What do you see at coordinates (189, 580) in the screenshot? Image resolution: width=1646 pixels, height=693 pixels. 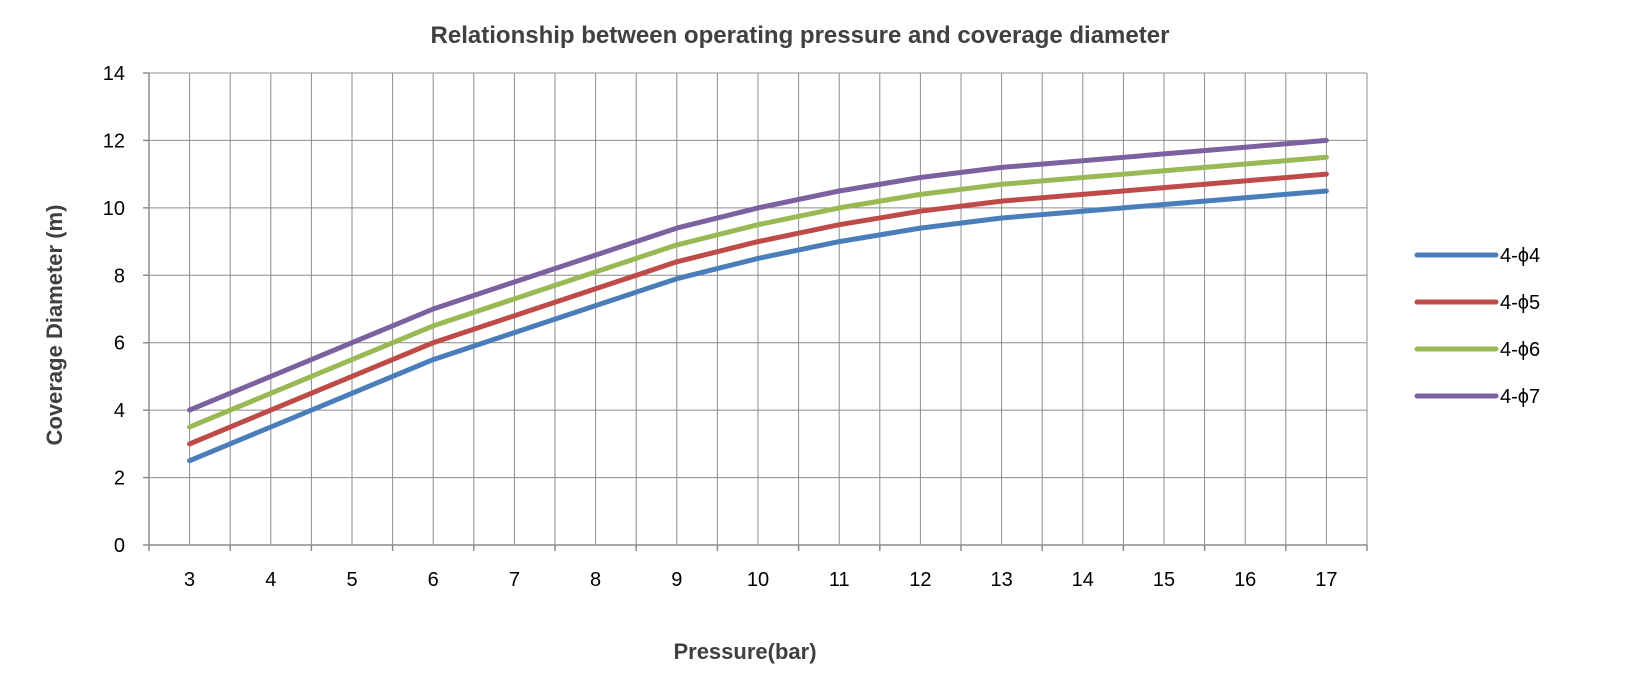 I see `x-tick-label: 3` at bounding box center [189, 580].